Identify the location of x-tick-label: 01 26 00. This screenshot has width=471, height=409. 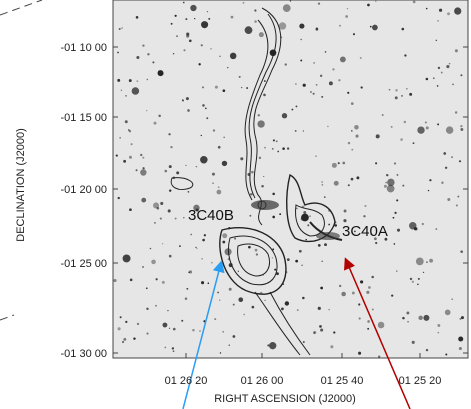
(262, 381).